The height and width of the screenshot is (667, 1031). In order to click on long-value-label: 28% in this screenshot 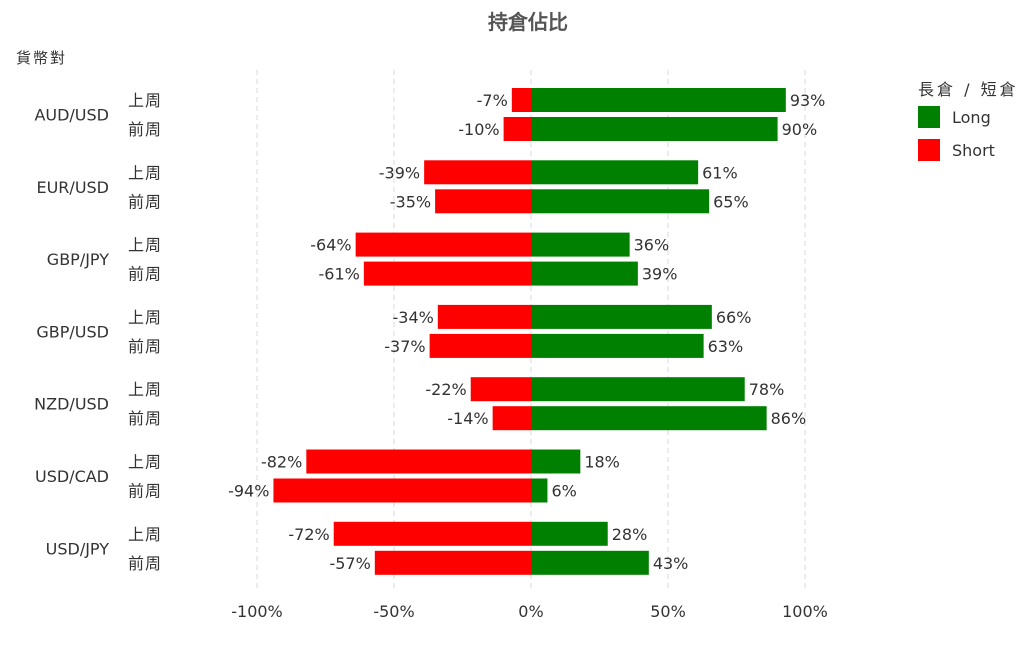, I will do `click(630, 534)`.